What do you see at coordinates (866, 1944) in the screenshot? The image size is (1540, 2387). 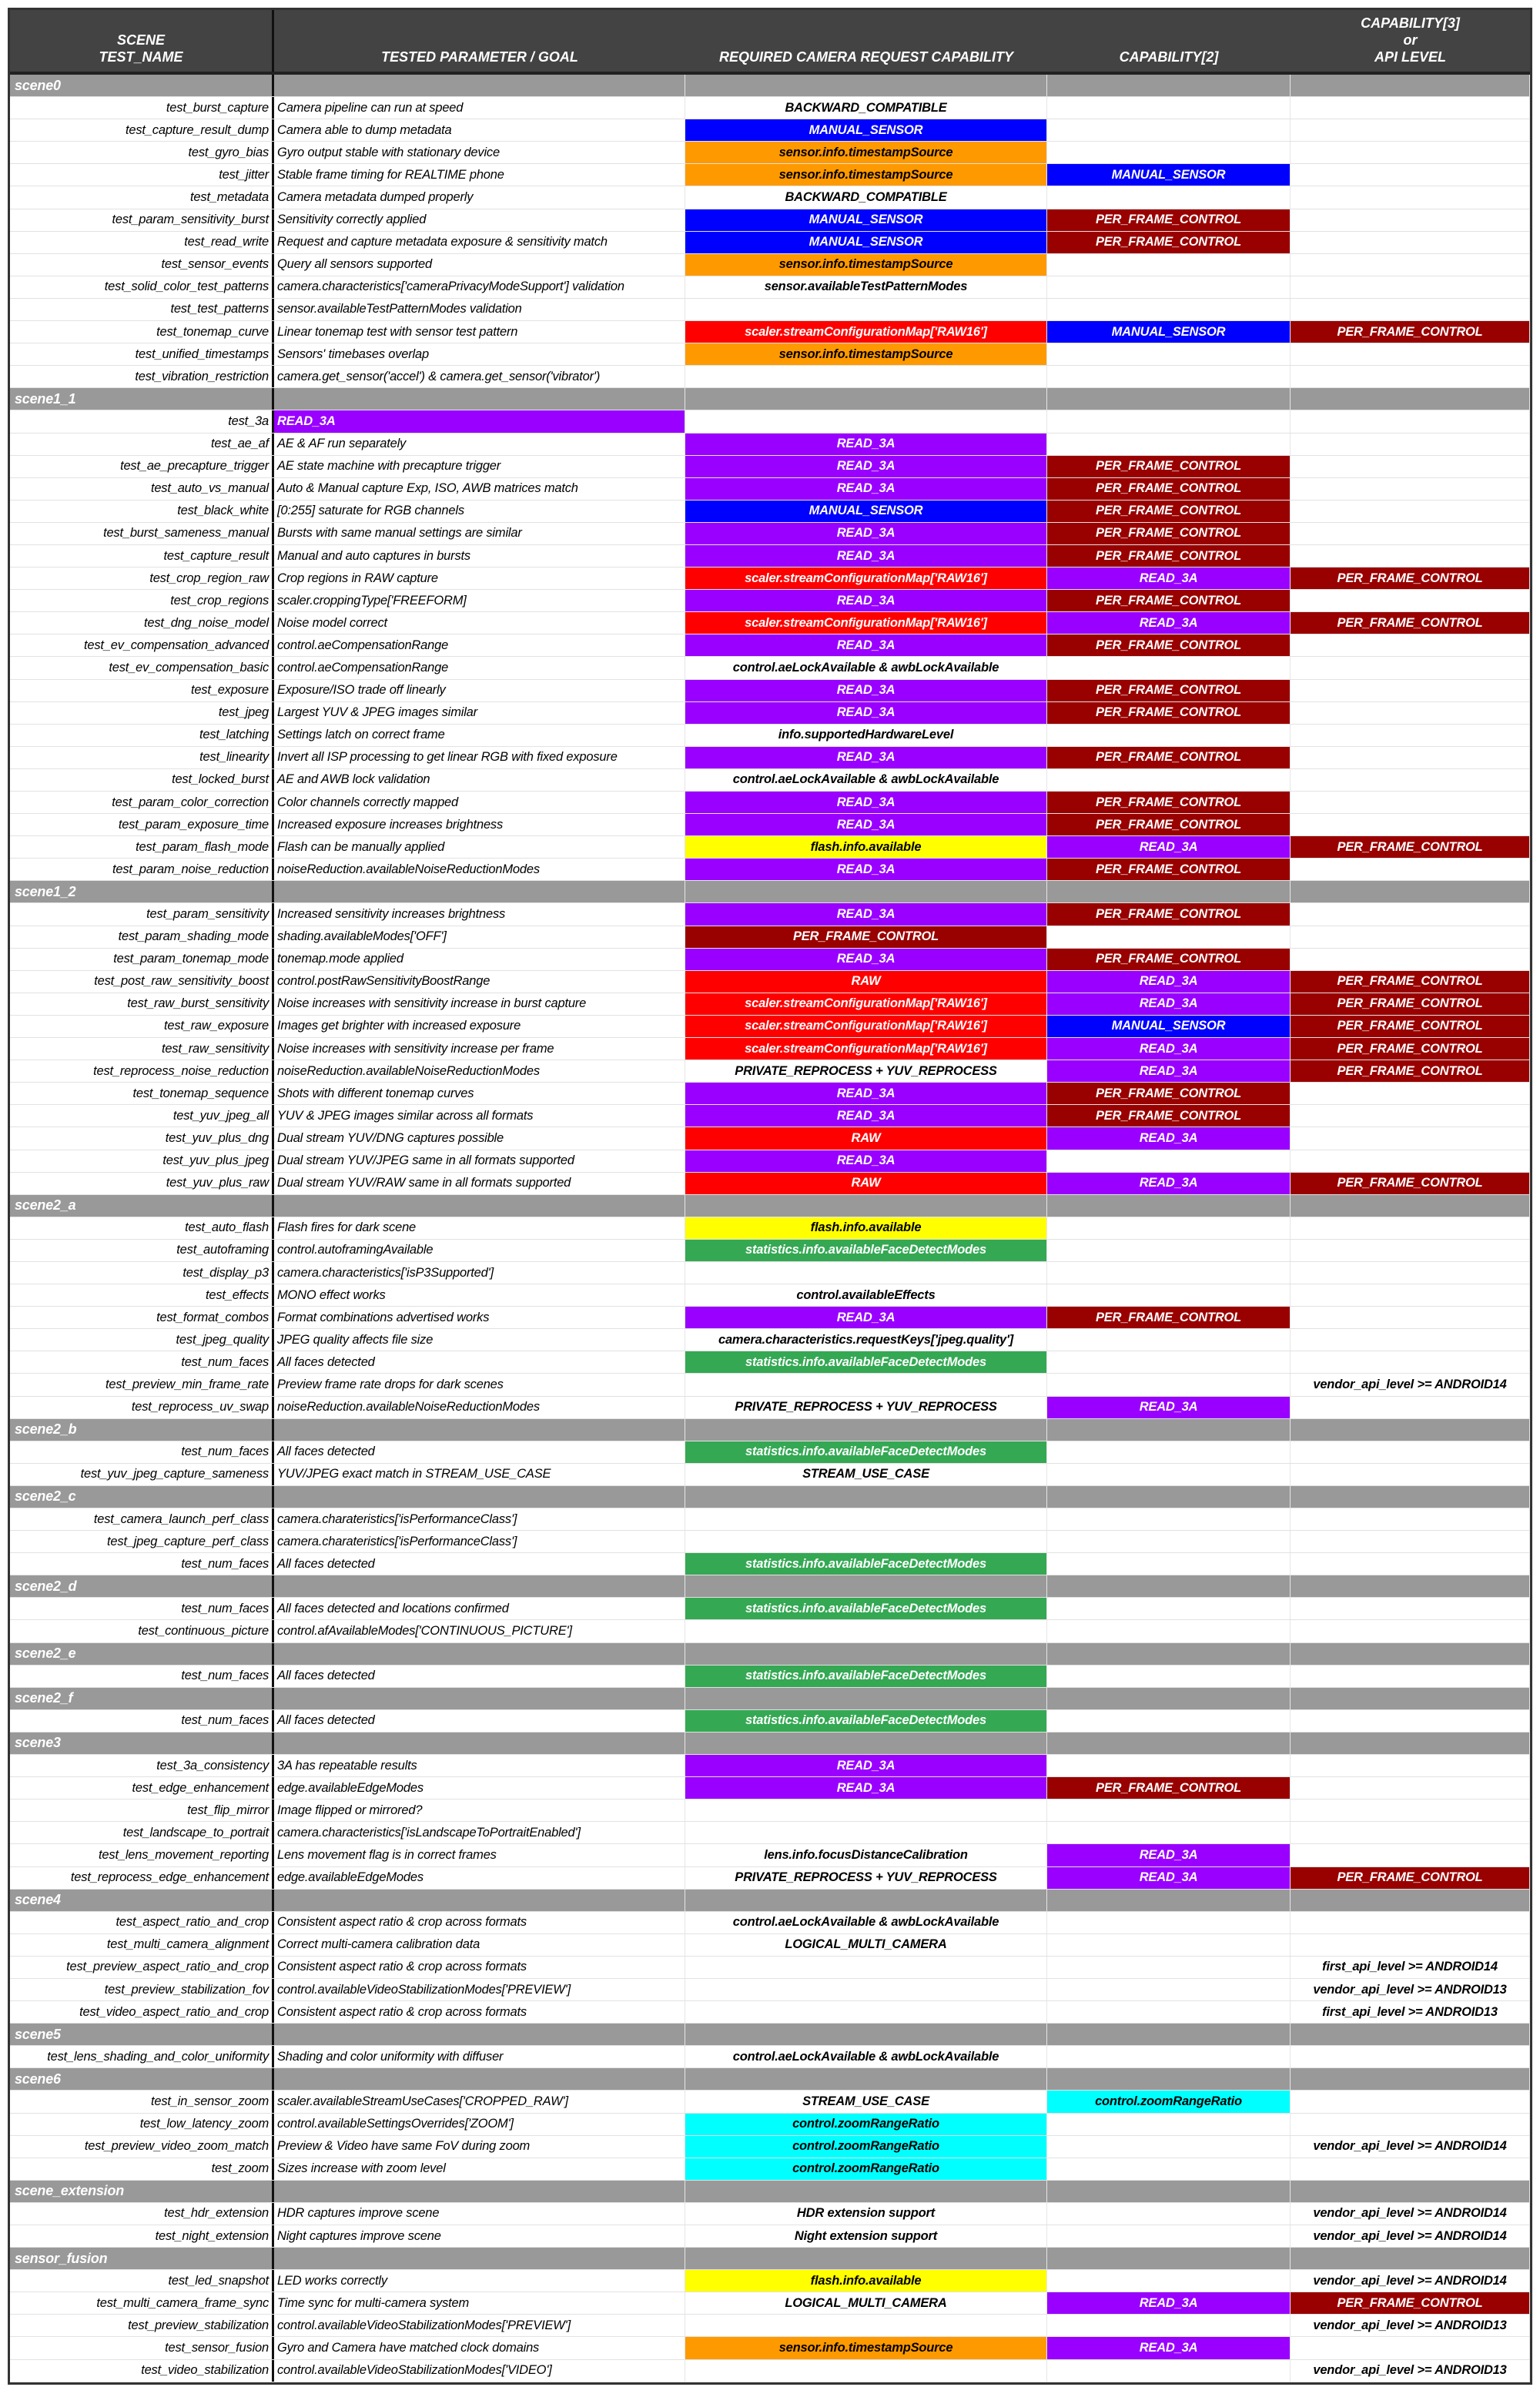 I see `required-capability: LOGICAL_MULTI_CAMERA` at bounding box center [866, 1944].